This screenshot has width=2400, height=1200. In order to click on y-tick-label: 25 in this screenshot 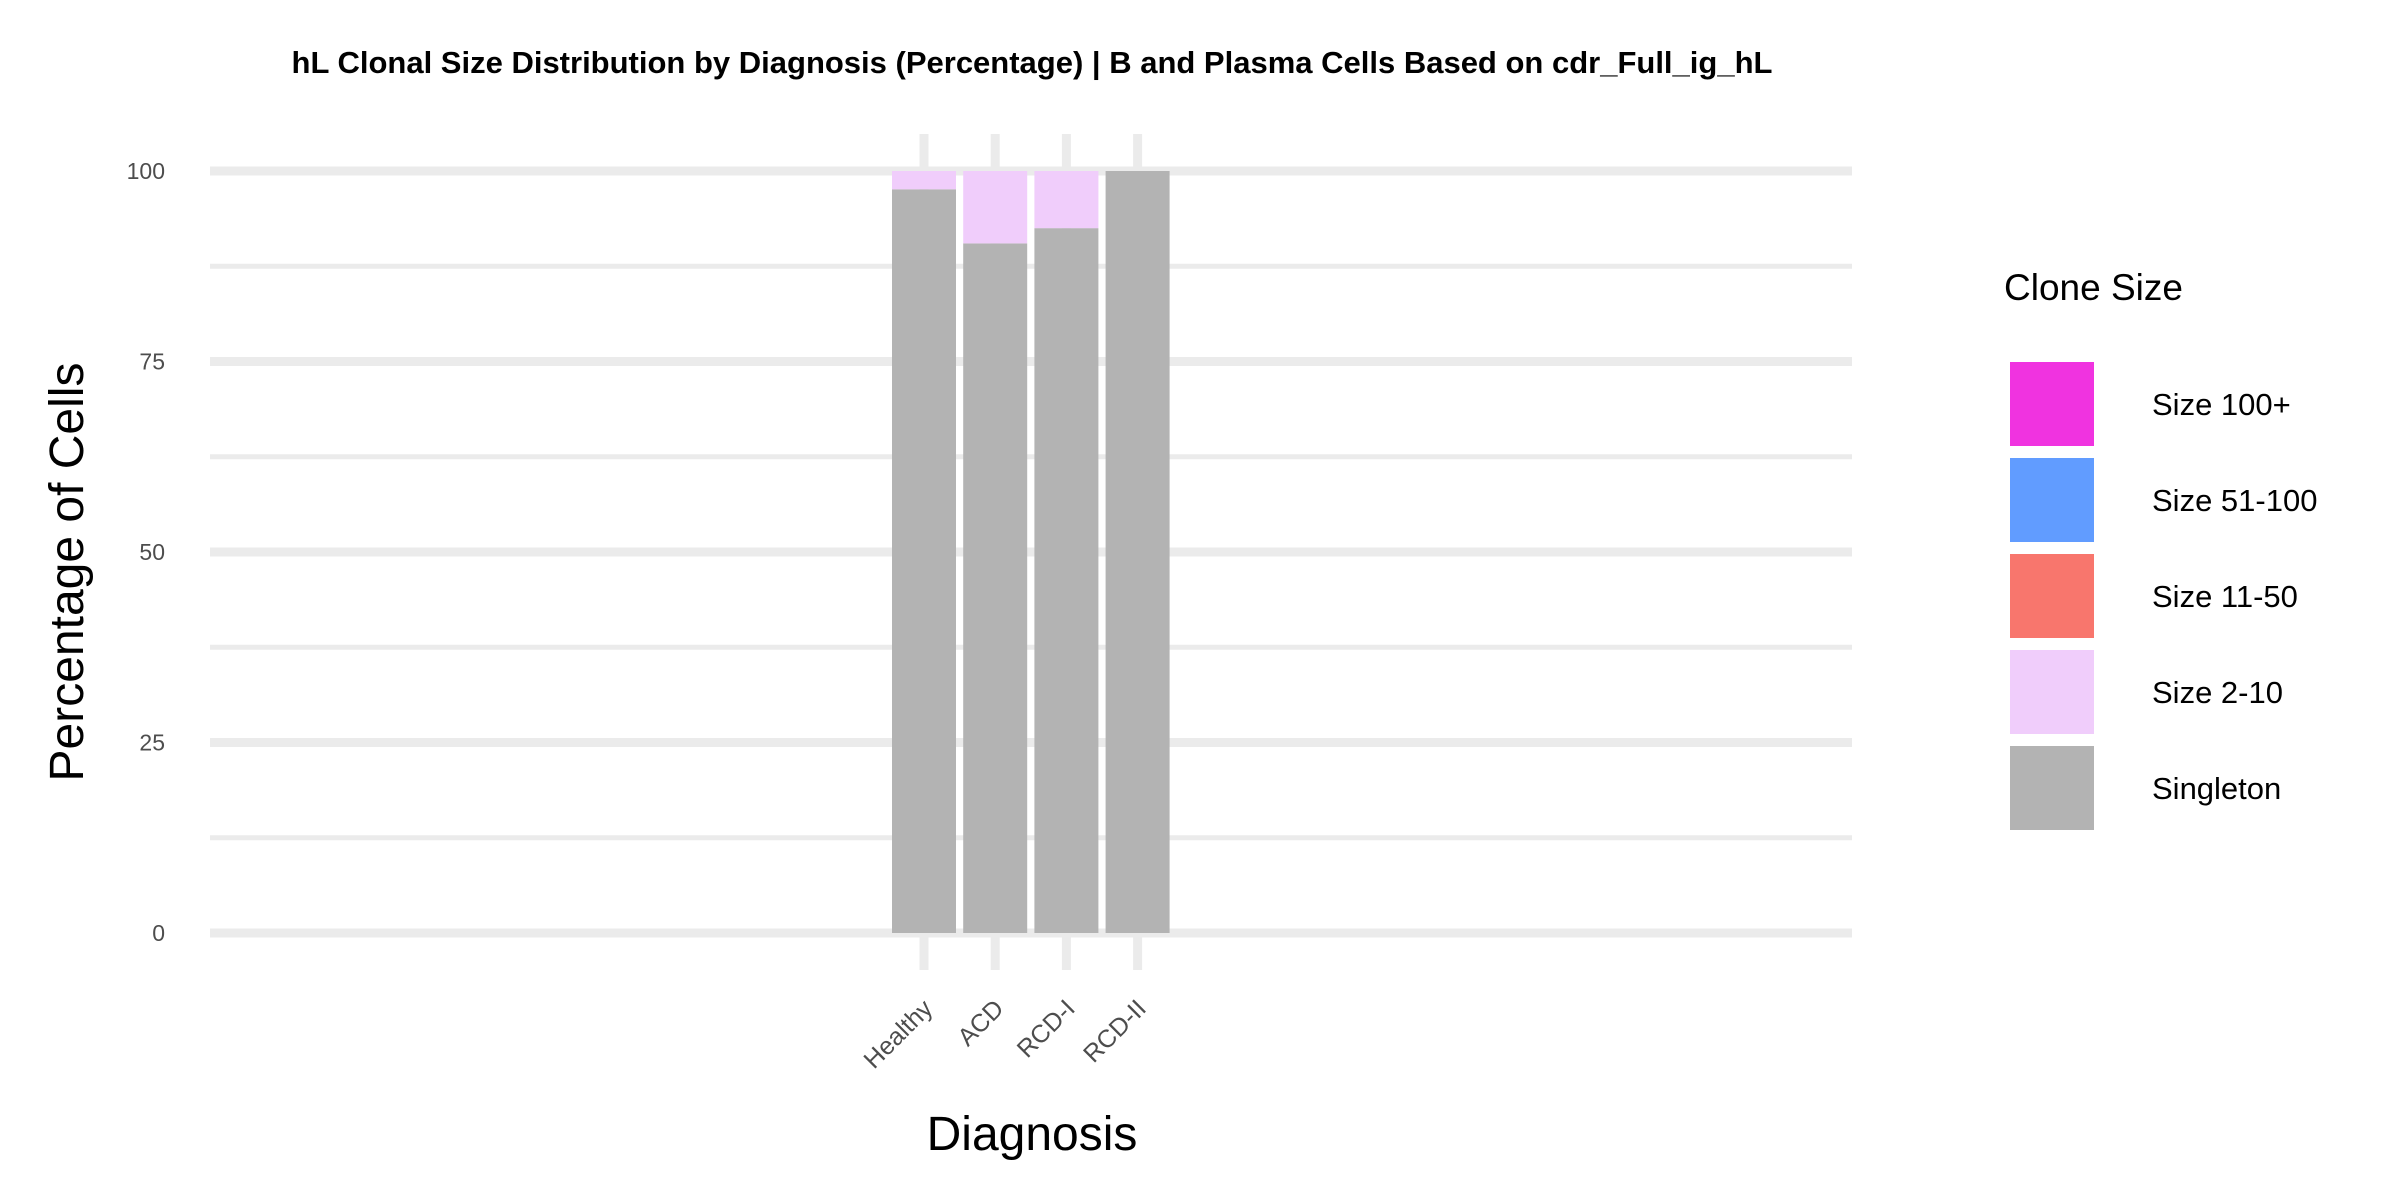, I will do `click(152, 743)`.